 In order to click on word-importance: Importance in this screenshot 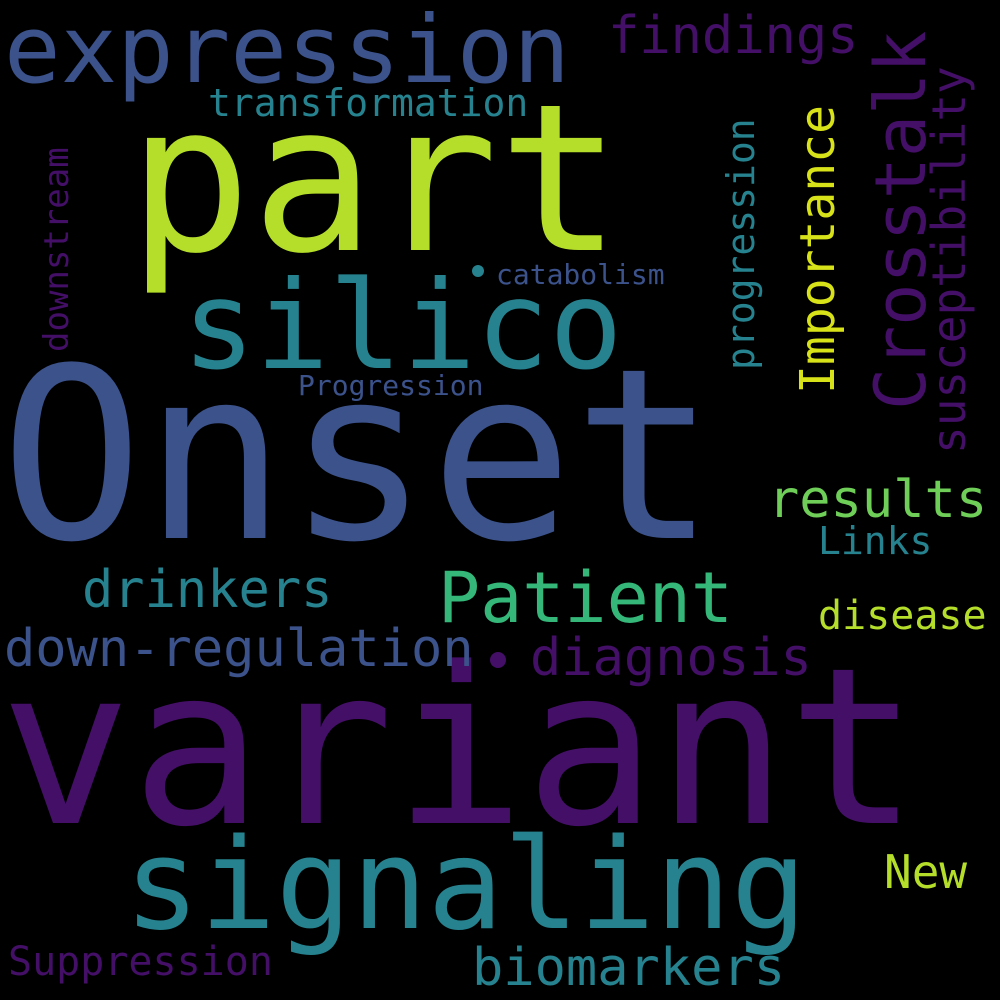, I will do `click(818, 249)`.